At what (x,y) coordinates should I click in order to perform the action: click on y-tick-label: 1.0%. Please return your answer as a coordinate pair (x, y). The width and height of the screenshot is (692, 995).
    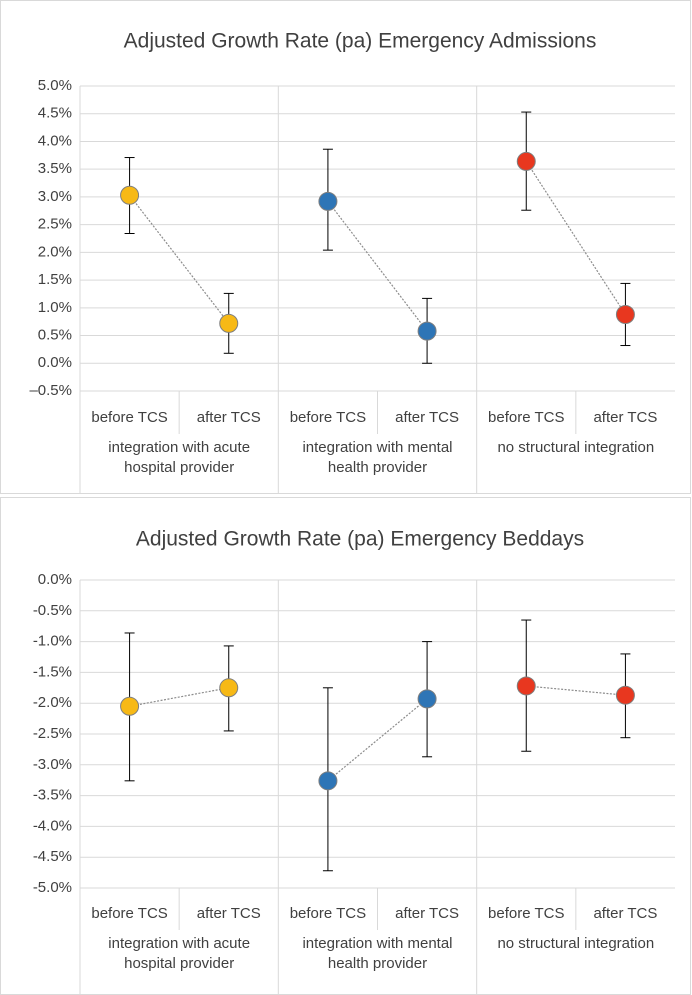
    Looking at the image, I should click on (55, 307).